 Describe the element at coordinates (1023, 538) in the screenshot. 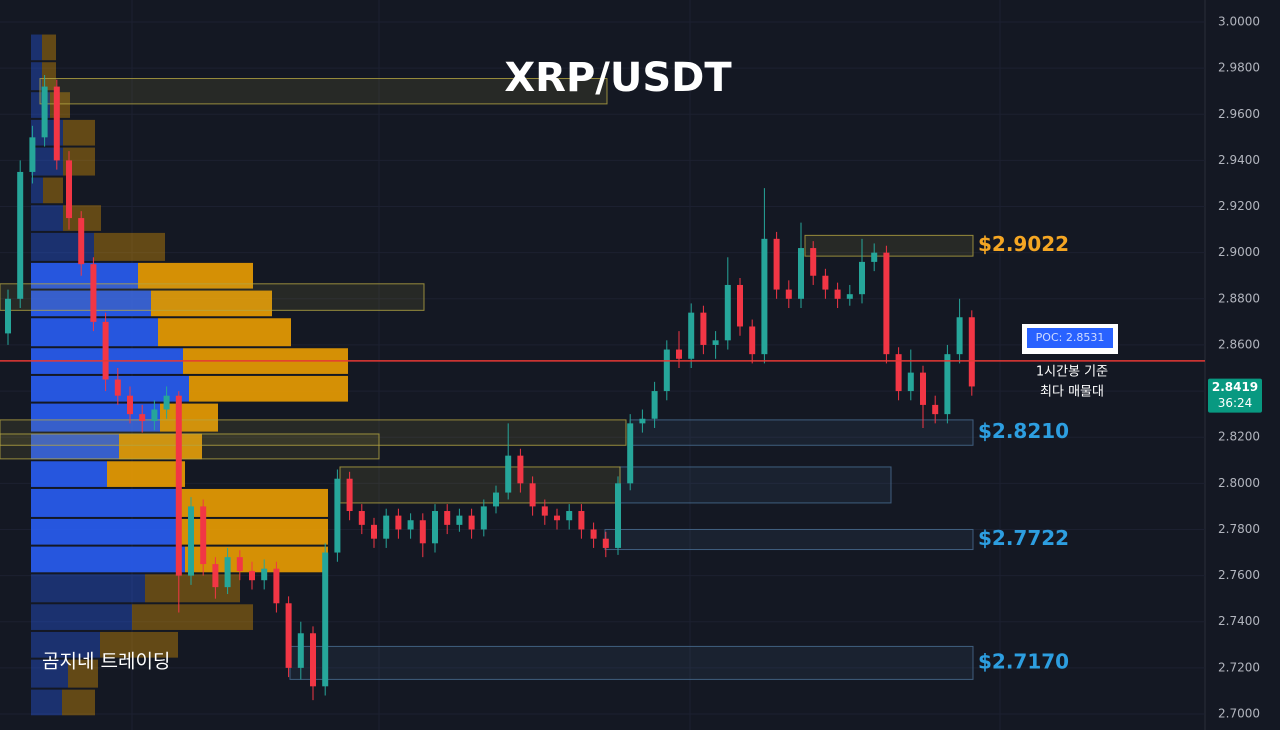

I see `zone-label: $2.7722` at that location.